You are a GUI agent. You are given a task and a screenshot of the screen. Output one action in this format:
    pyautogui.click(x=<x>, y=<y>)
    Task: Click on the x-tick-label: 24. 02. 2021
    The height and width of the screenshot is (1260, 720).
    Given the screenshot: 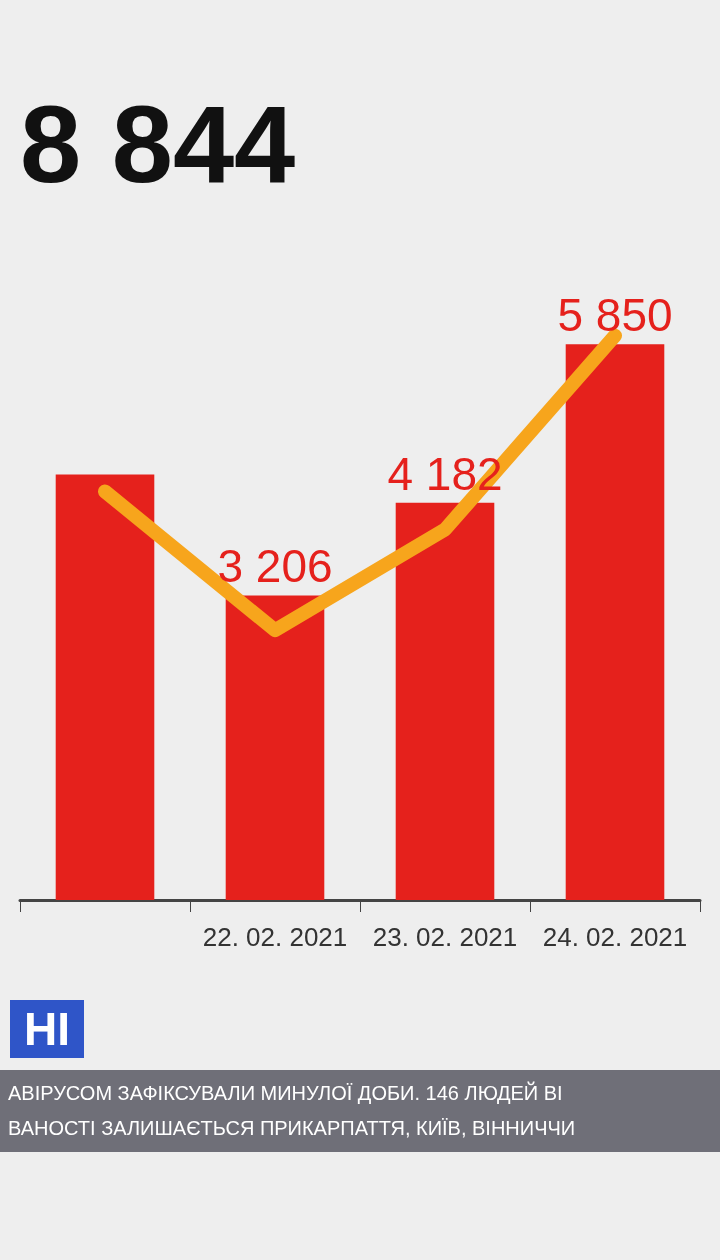 What is the action you would take?
    pyautogui.click(x=615, y=937)
    